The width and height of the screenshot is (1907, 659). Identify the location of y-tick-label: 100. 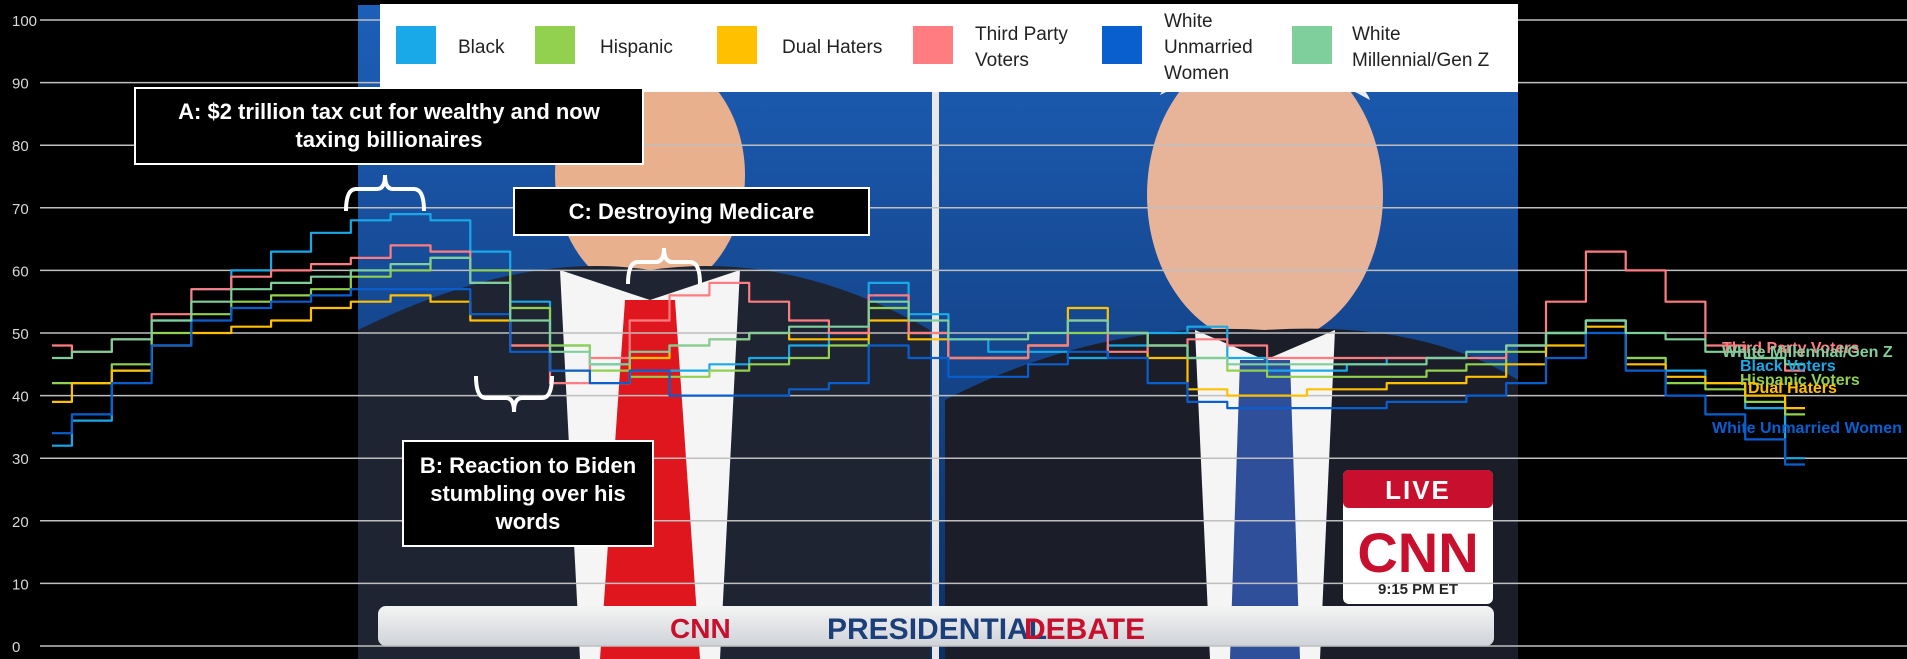
(24, 21).